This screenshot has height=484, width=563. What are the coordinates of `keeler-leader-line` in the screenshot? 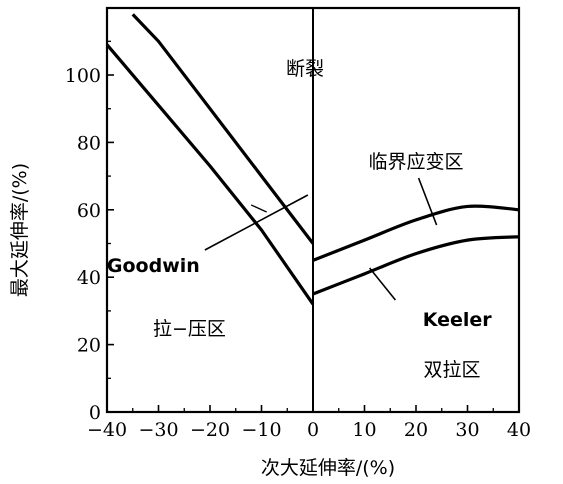 It's located at (383, 284).